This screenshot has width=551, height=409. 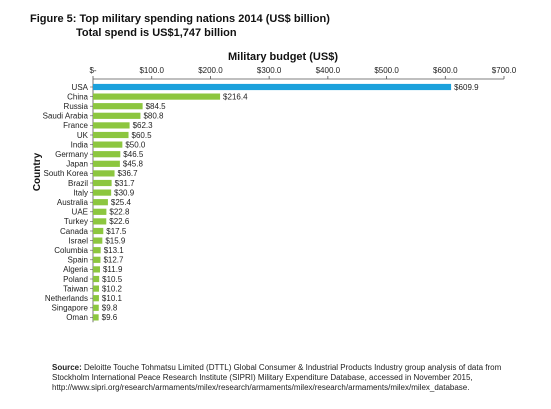 I want to click on value-label: $11.9, so click(x=113, y=269).